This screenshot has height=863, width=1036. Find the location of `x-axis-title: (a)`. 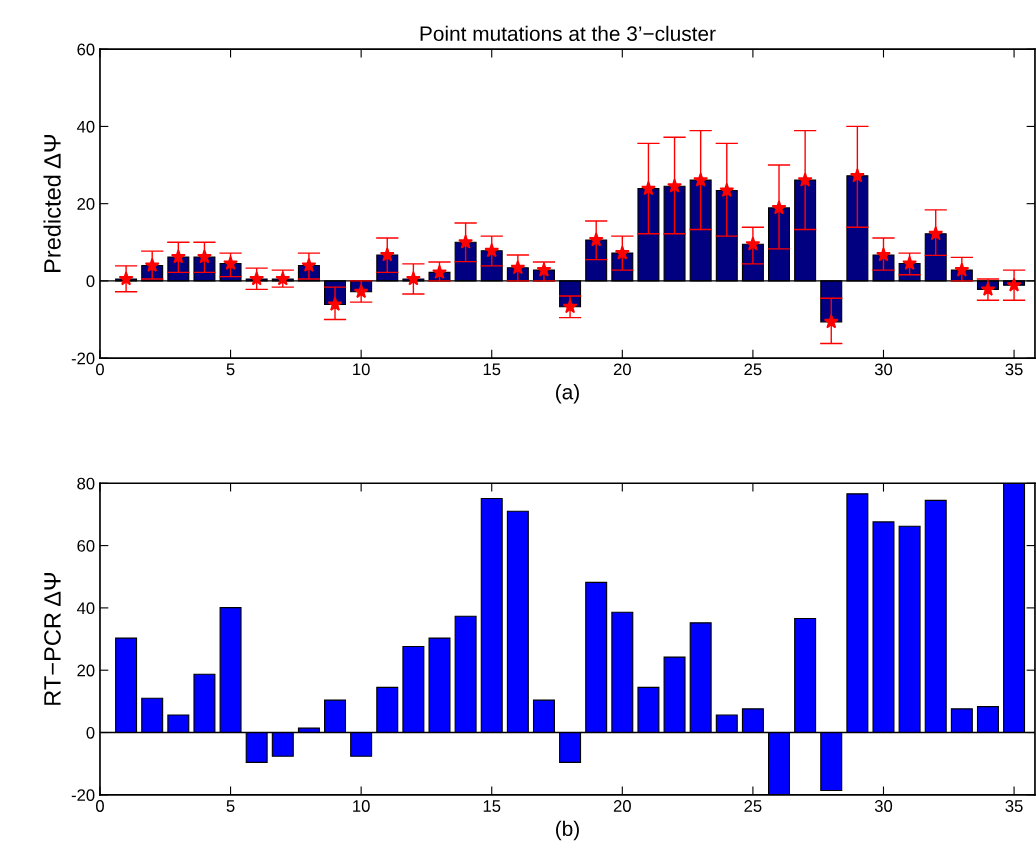

x-axis-title: (a) is located at coordinates (567, 394).